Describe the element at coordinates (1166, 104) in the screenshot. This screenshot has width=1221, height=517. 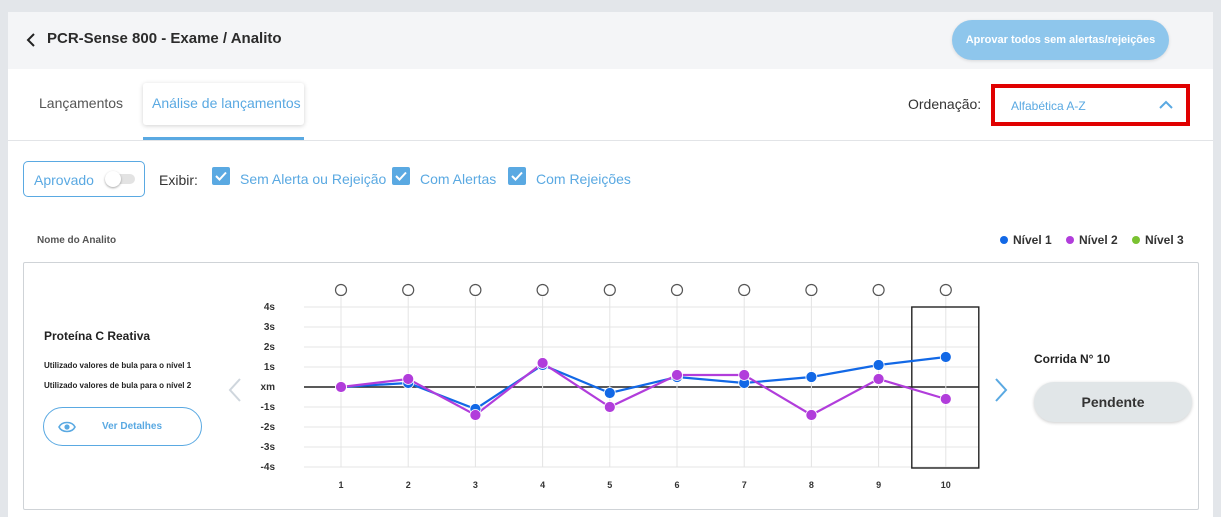
I see `chevron-up-icon` at that location.